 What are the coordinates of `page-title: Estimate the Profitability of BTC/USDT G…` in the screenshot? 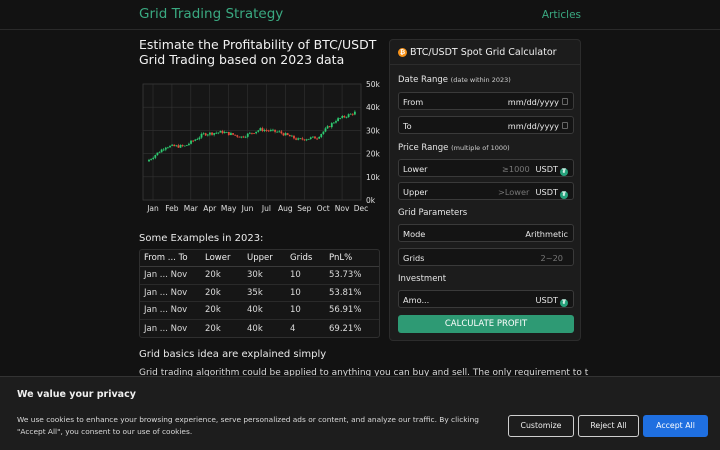 It's located at (258, 52).